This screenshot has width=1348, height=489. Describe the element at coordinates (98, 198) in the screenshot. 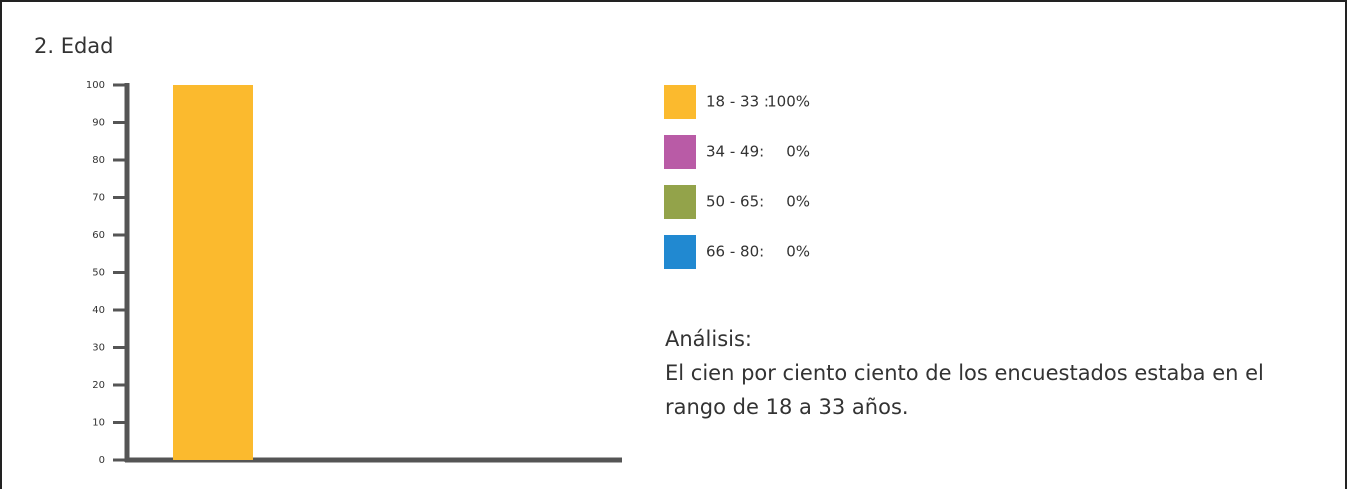

I see `y-tick-label: 70` at that location.